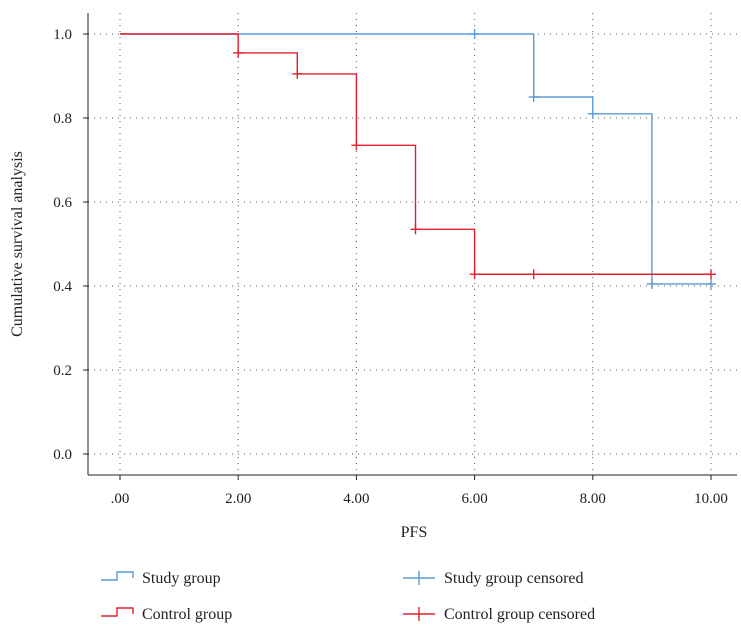  I want to click on legend-item-study-group: Study group, so click(161, 578).